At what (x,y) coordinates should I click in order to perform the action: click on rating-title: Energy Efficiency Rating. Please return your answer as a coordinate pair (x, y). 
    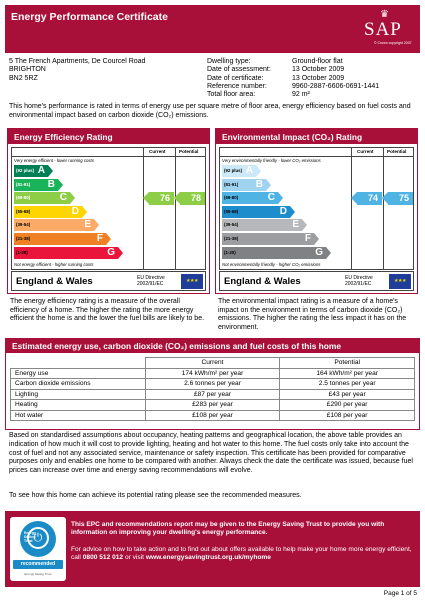
    Looking at the image, I should click on (108, 136).